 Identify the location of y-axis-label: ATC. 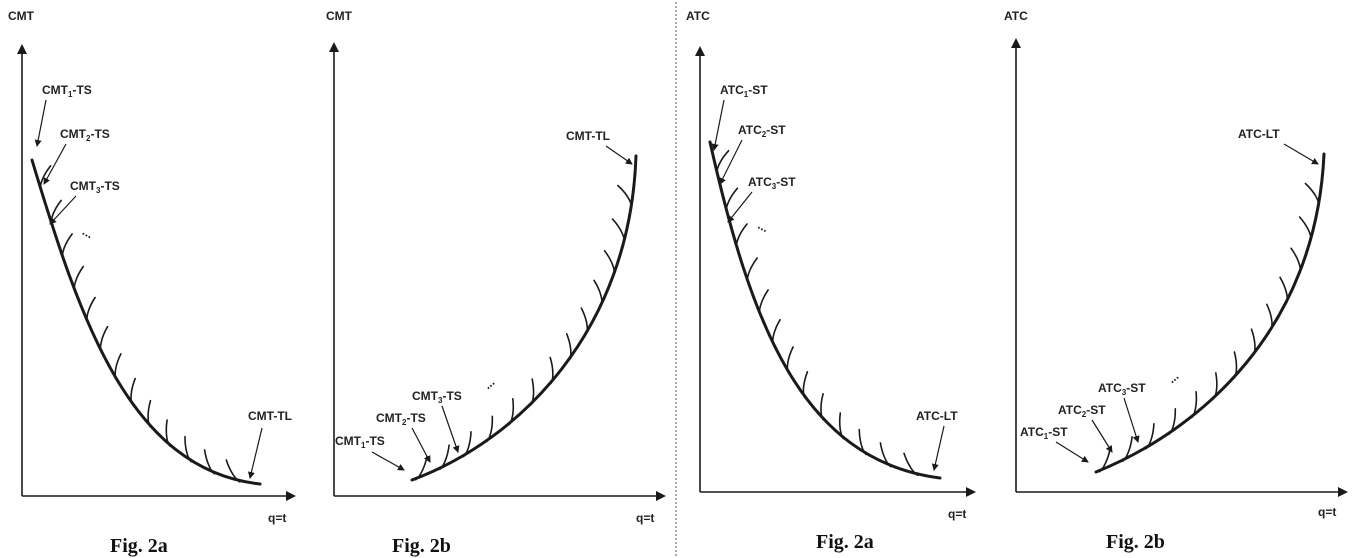
(1016, 16).